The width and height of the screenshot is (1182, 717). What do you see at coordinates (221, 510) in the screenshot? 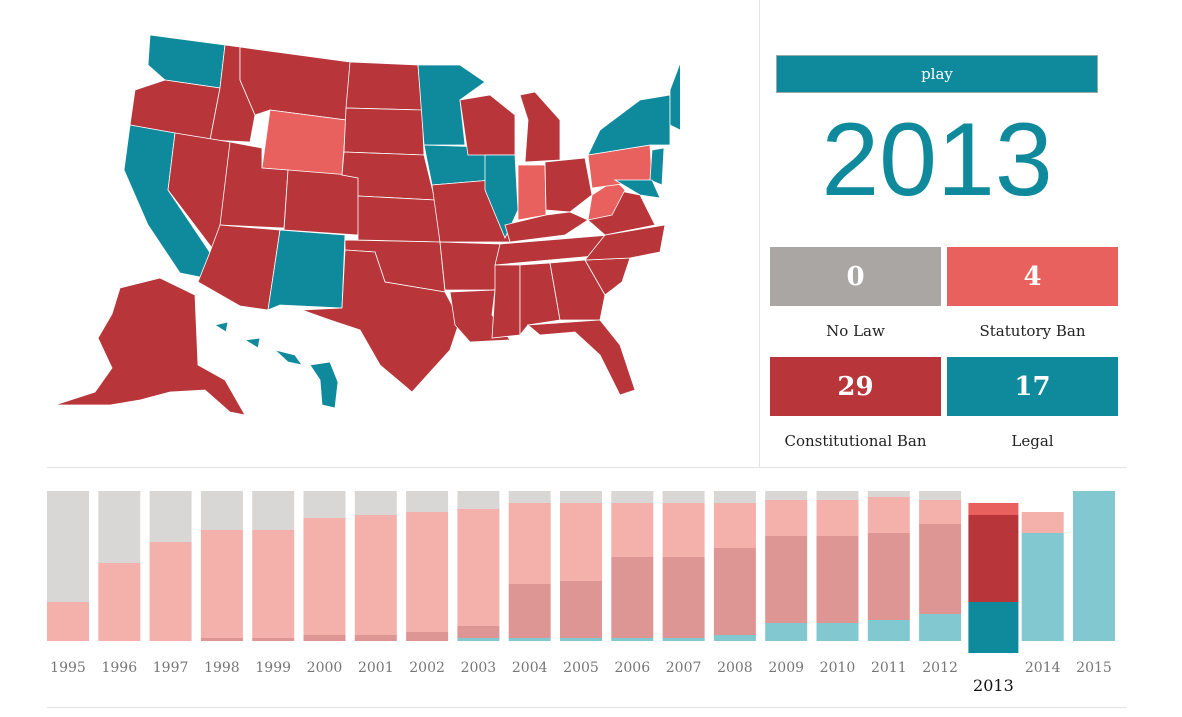
I see `bar-1998-no-law` at bounding box center [221, 510].